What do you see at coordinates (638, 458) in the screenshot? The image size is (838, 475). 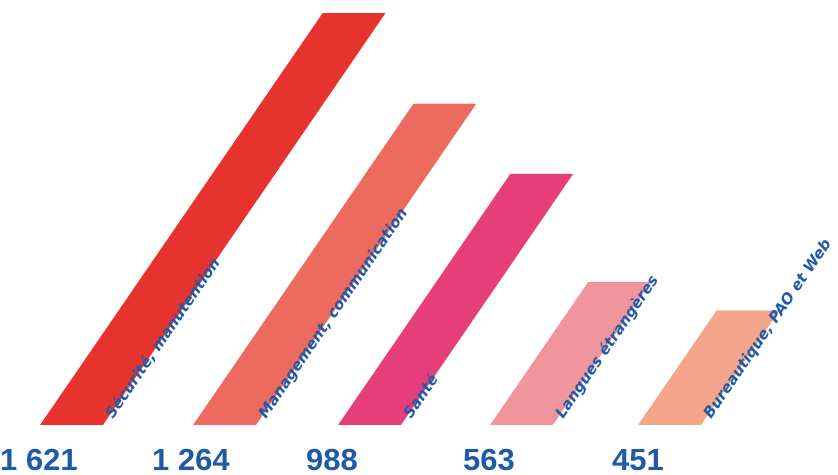 I see `value-label: 451` at bounding box center [638, 458].